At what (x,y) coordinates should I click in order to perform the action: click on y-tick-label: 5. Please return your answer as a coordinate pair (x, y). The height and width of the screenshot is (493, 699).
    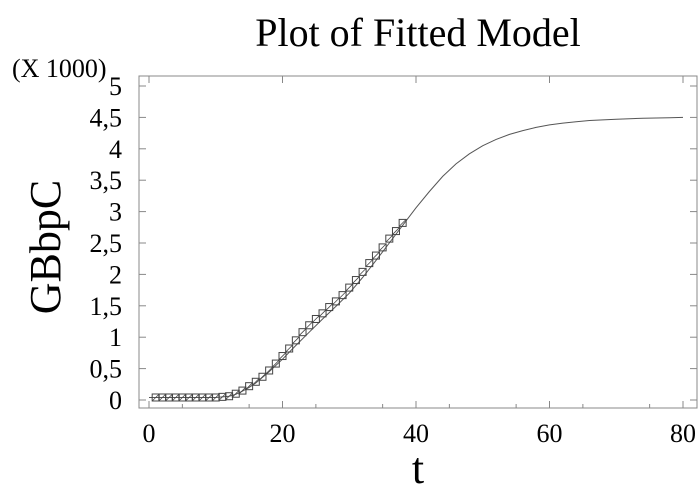
    Looking at the image, I should click on (115, 86).